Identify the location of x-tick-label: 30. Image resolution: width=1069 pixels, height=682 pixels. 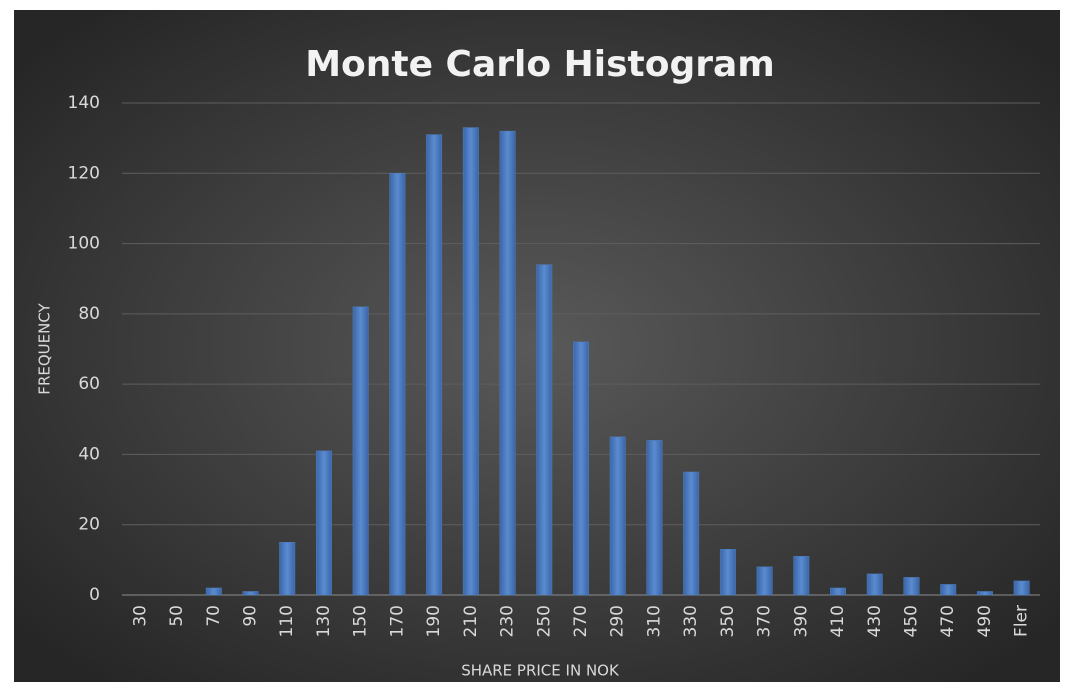
(140, 616).